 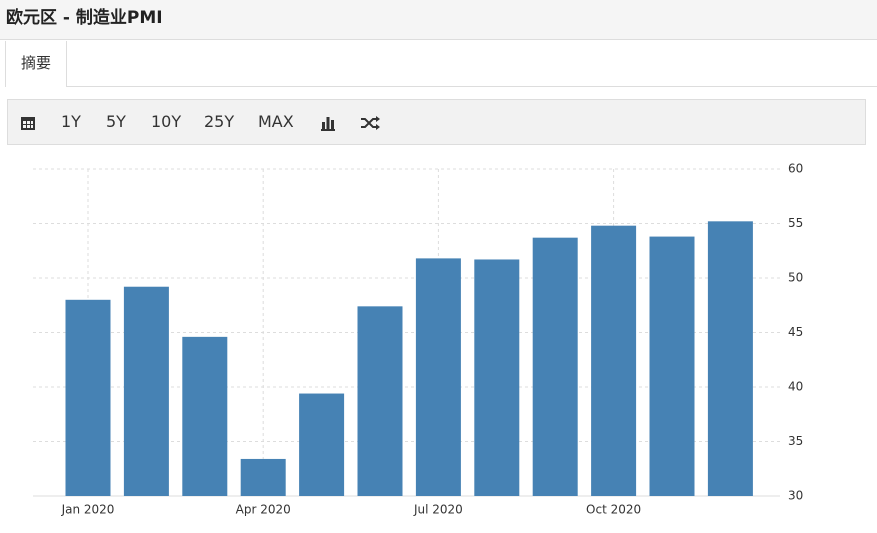 I want to click on x-tick-label: Jan 2020, so click(x=88, y=510).